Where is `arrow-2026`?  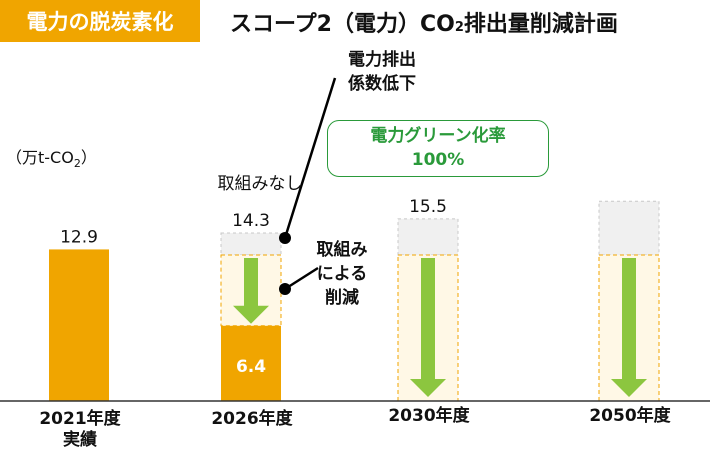
arrow-2026 is located at coordinates (251, 291).